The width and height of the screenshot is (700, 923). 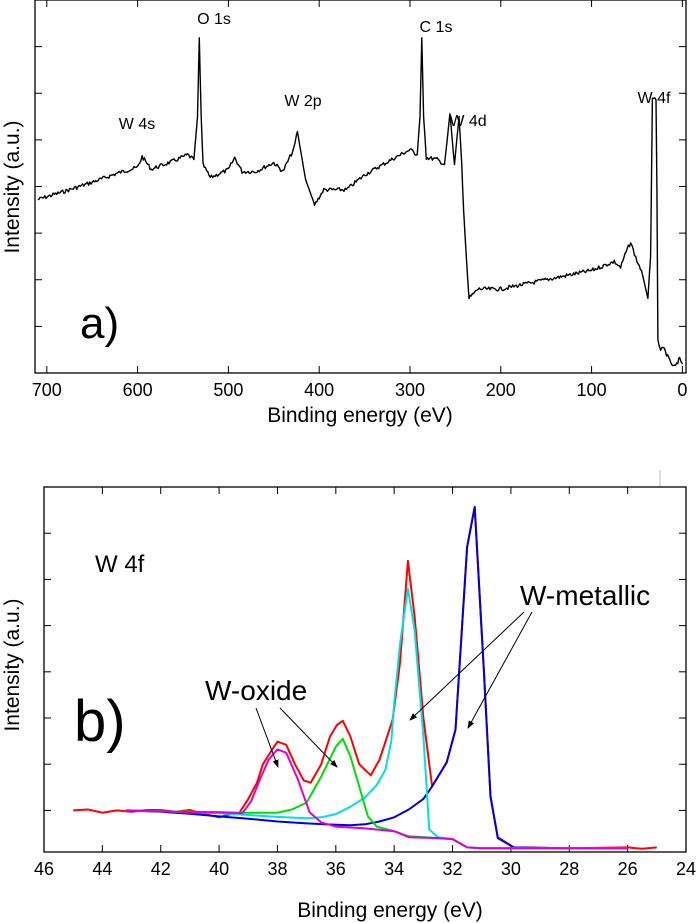 I want to click on x-tick-label: 34, so click(x=394, y=869).